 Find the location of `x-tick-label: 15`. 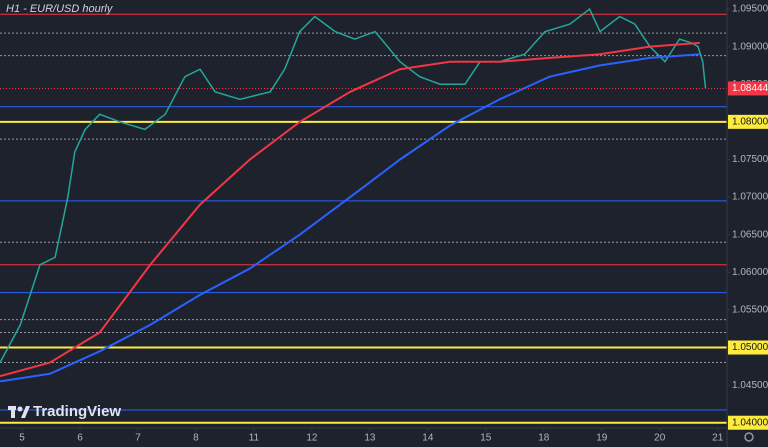

x-tick-label: 15 is located at coordinates (486, 438).